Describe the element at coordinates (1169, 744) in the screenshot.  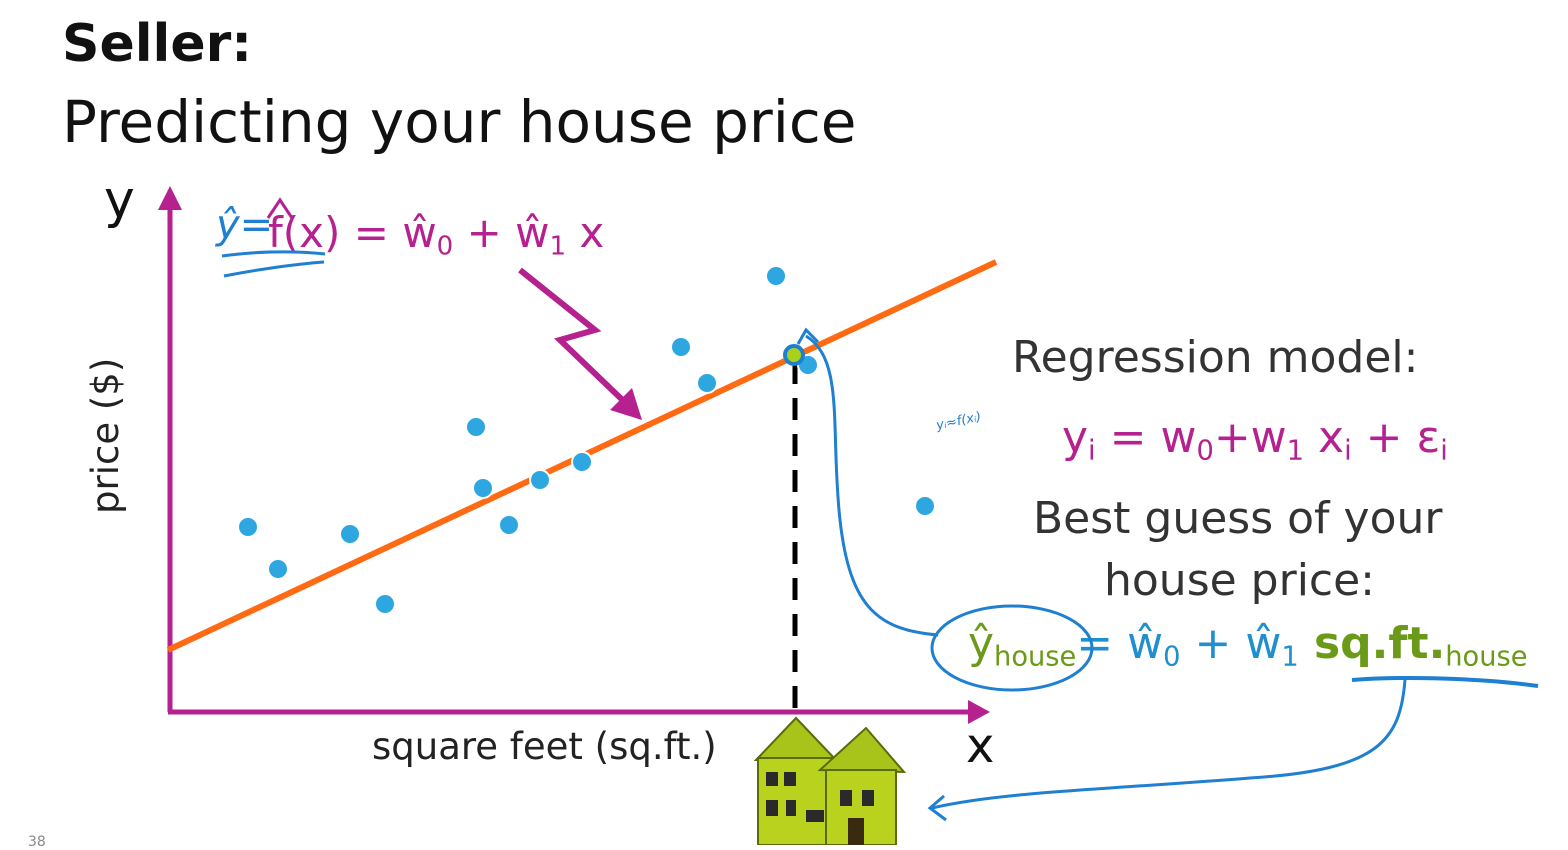
I see `sqft-to-house-arrow` at that location.